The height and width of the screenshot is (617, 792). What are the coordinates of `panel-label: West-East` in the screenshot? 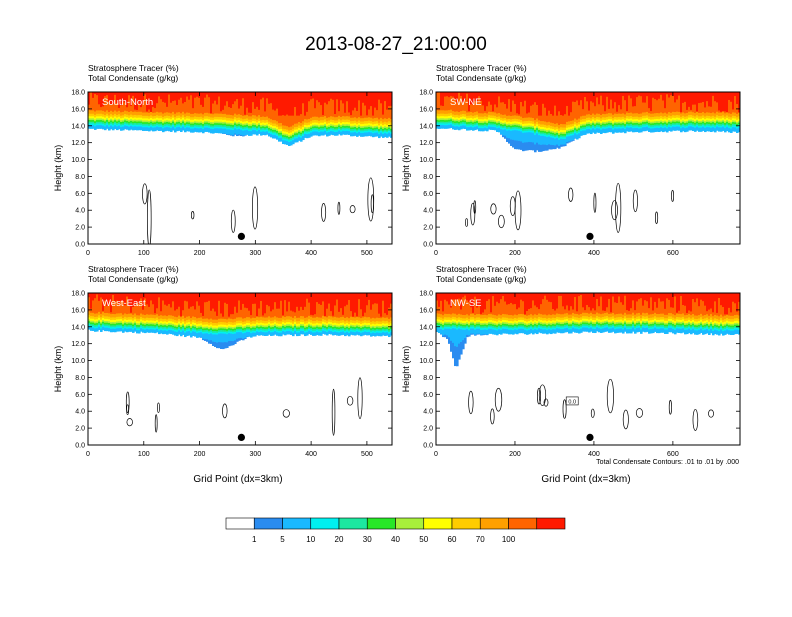 It's located at (124, 303).